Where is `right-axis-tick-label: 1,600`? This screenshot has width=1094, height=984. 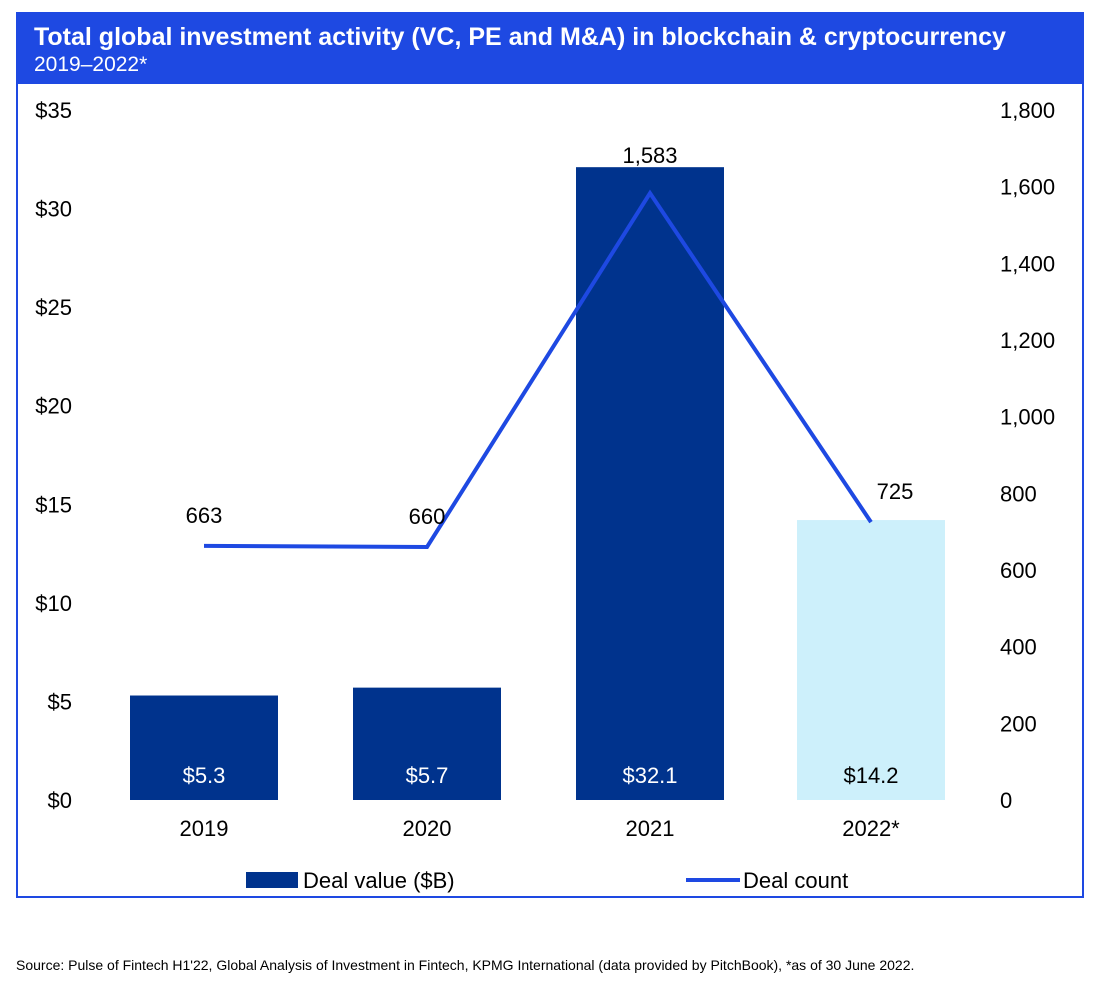
right-axis-tick-label: 1,600 is located at coordinates (1027, 187).